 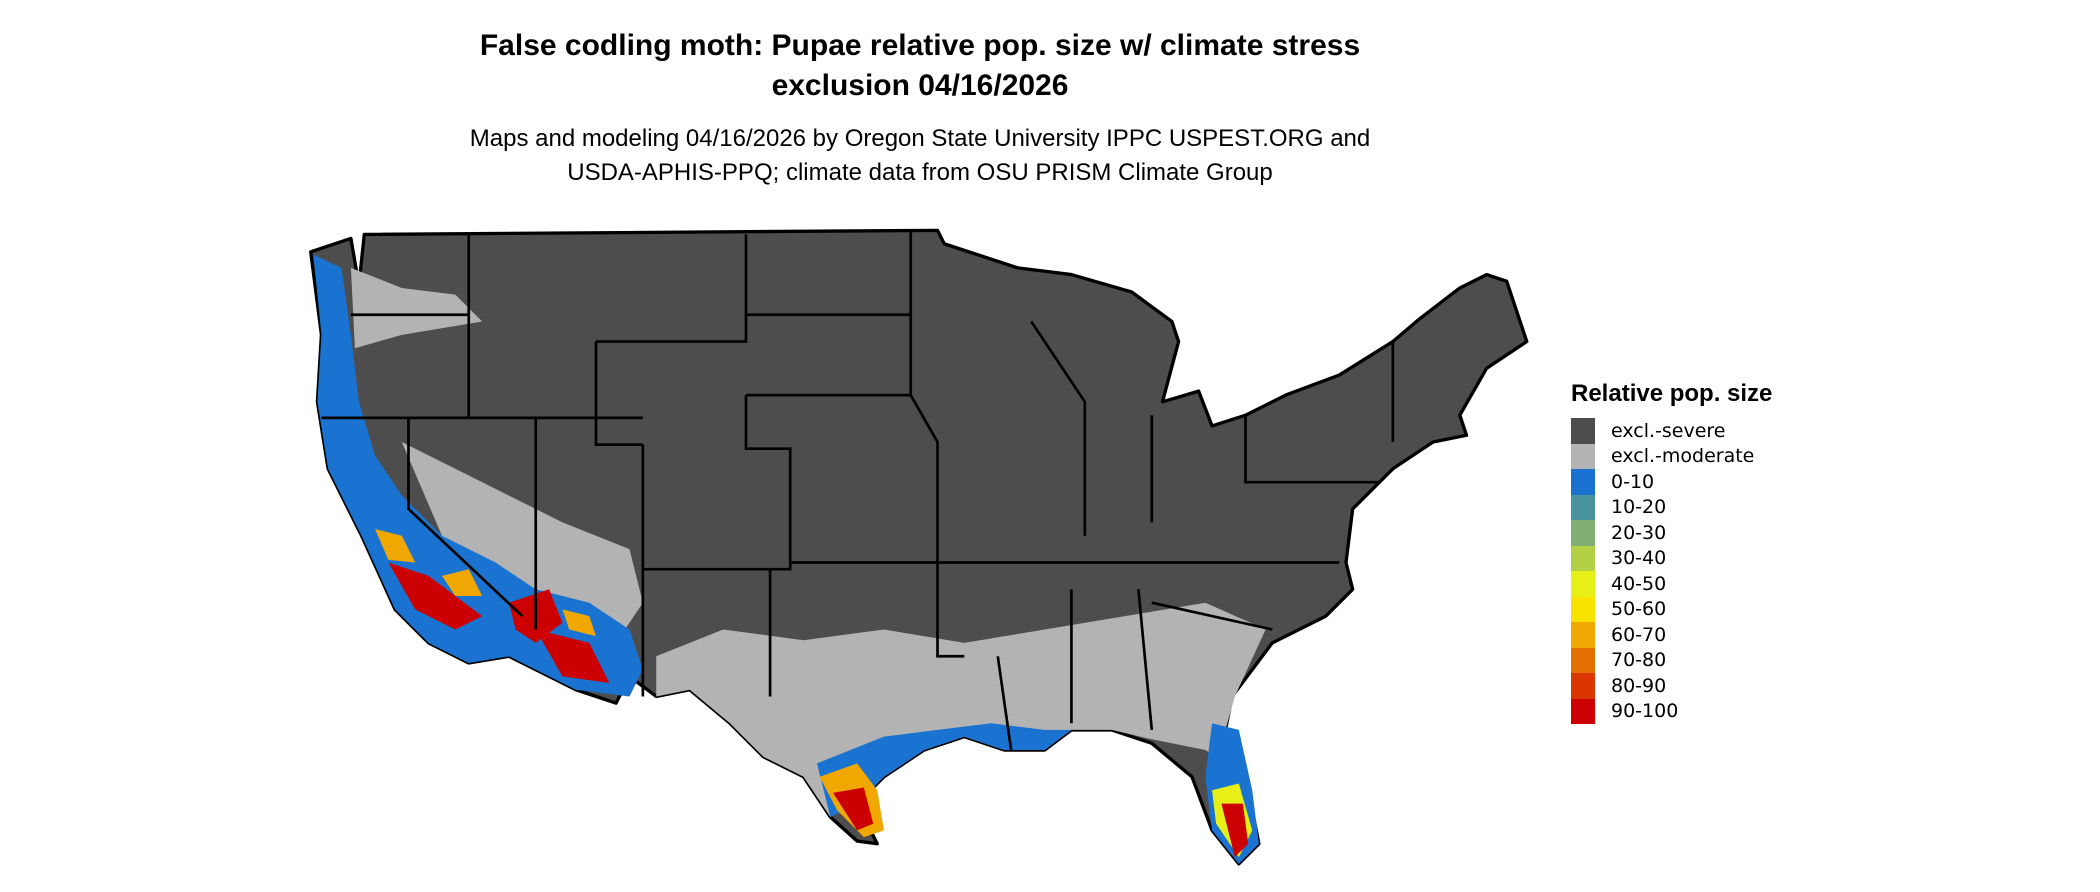 I want to click on high-range-southwest, so click(x=499, y=623).